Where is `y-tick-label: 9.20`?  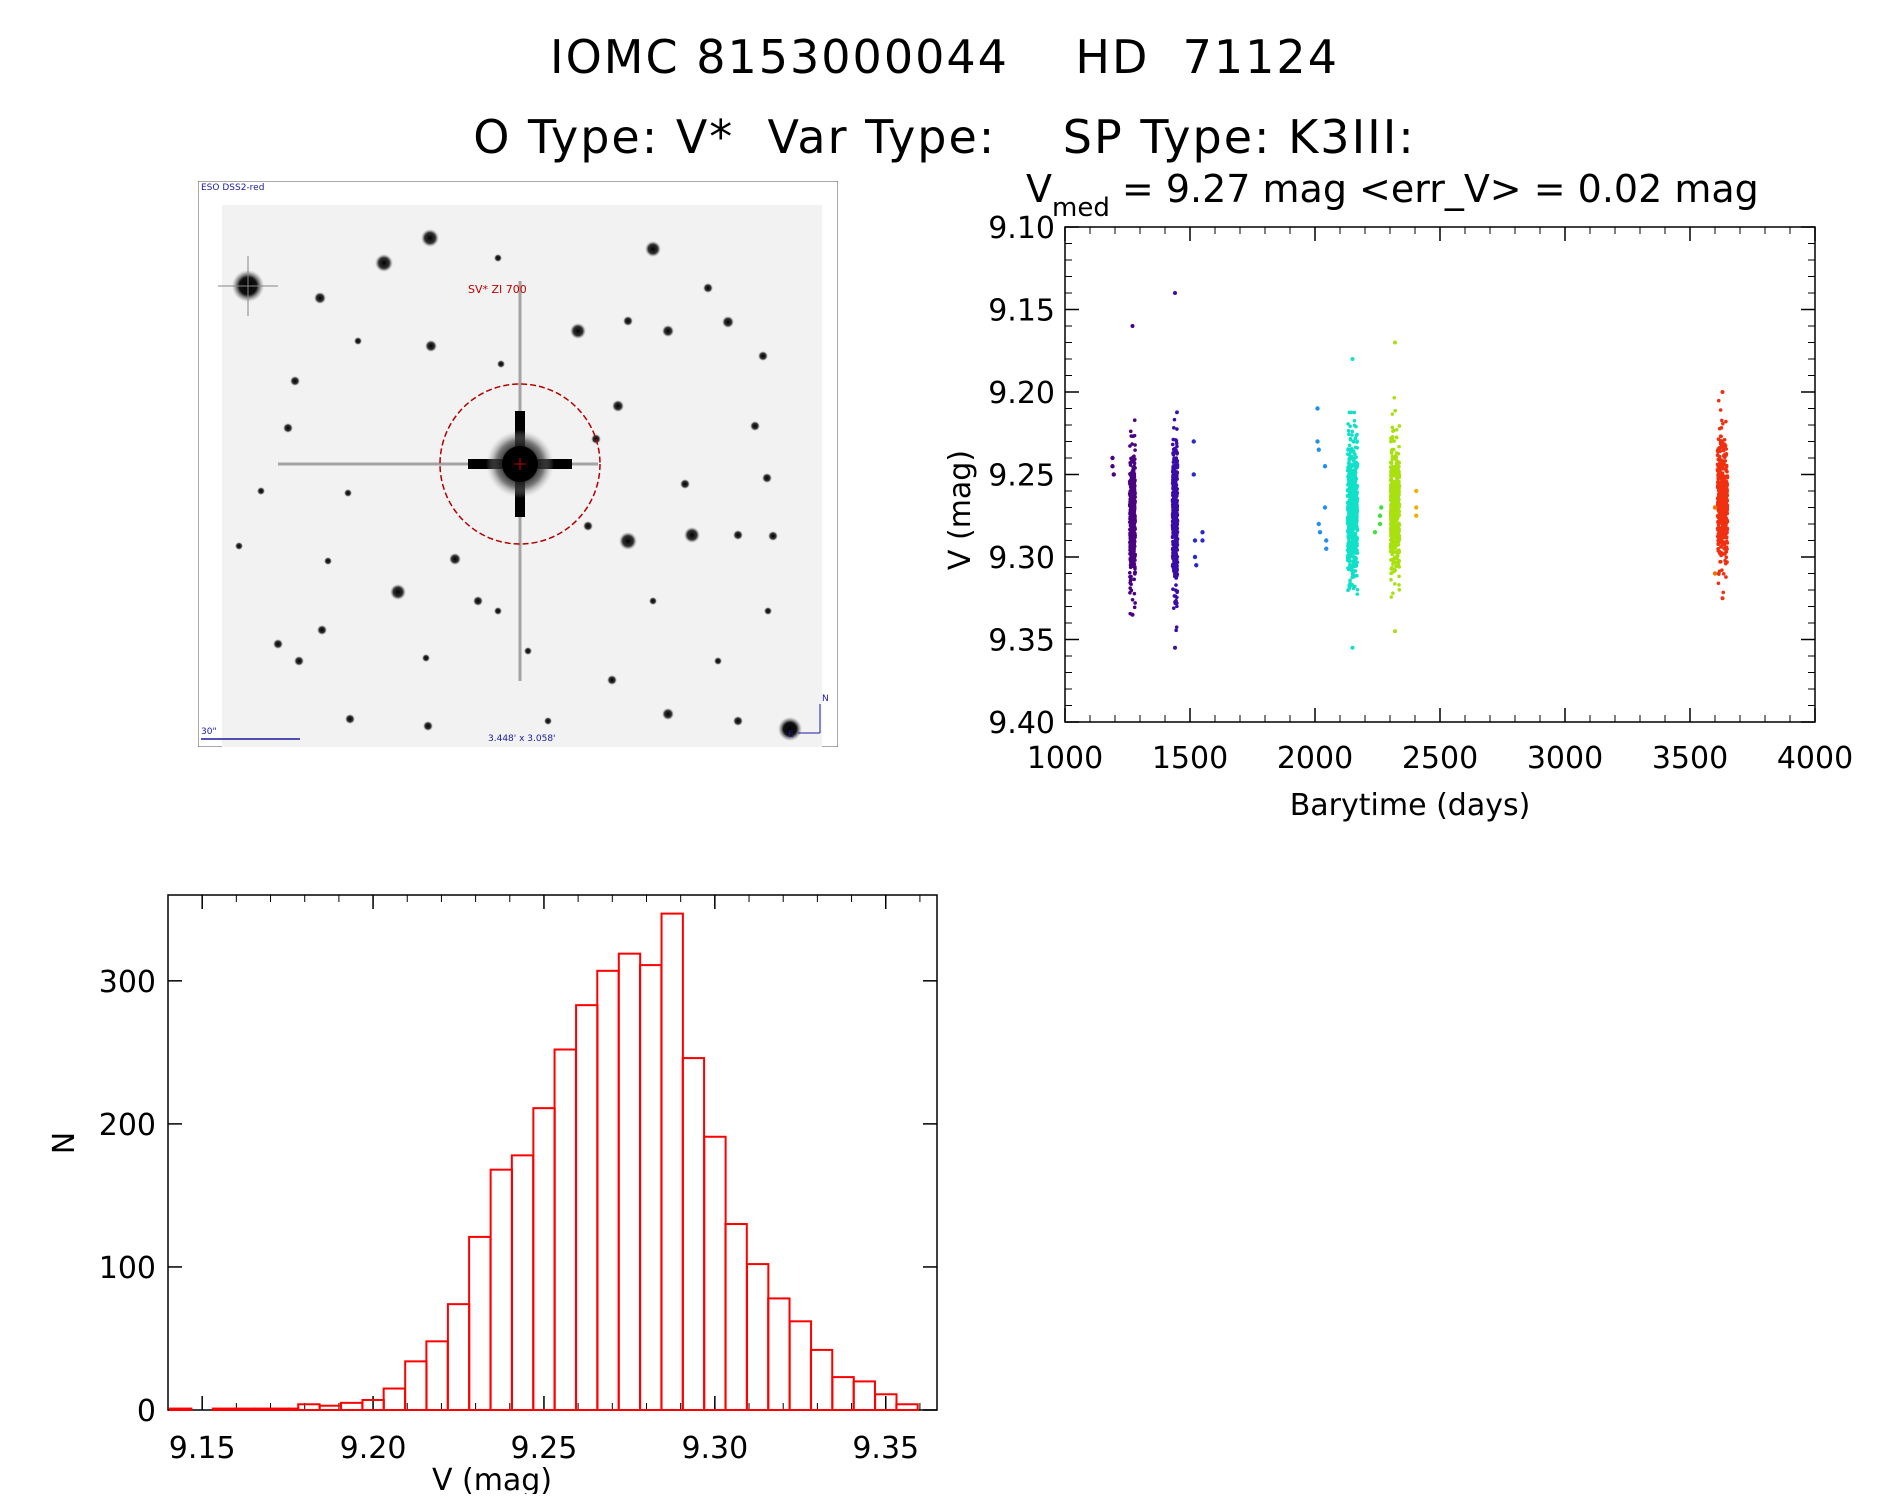
y-tick-label: 9.20 is located at coordinates (1021, 393).